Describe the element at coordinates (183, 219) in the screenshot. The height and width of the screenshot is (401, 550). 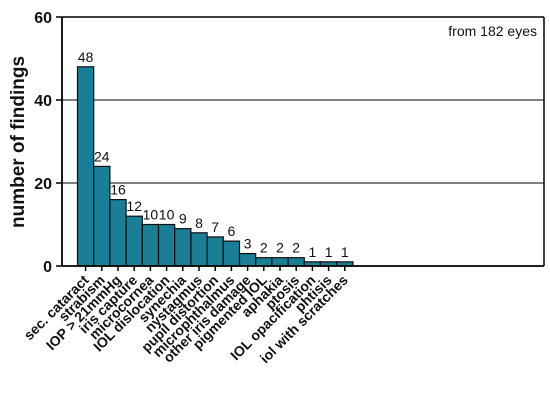
I see `value-label: 9` at that location.